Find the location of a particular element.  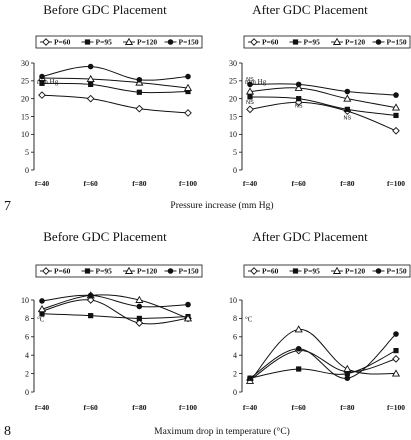

y-tick-label: 4 is located at coordinates (235, 355).